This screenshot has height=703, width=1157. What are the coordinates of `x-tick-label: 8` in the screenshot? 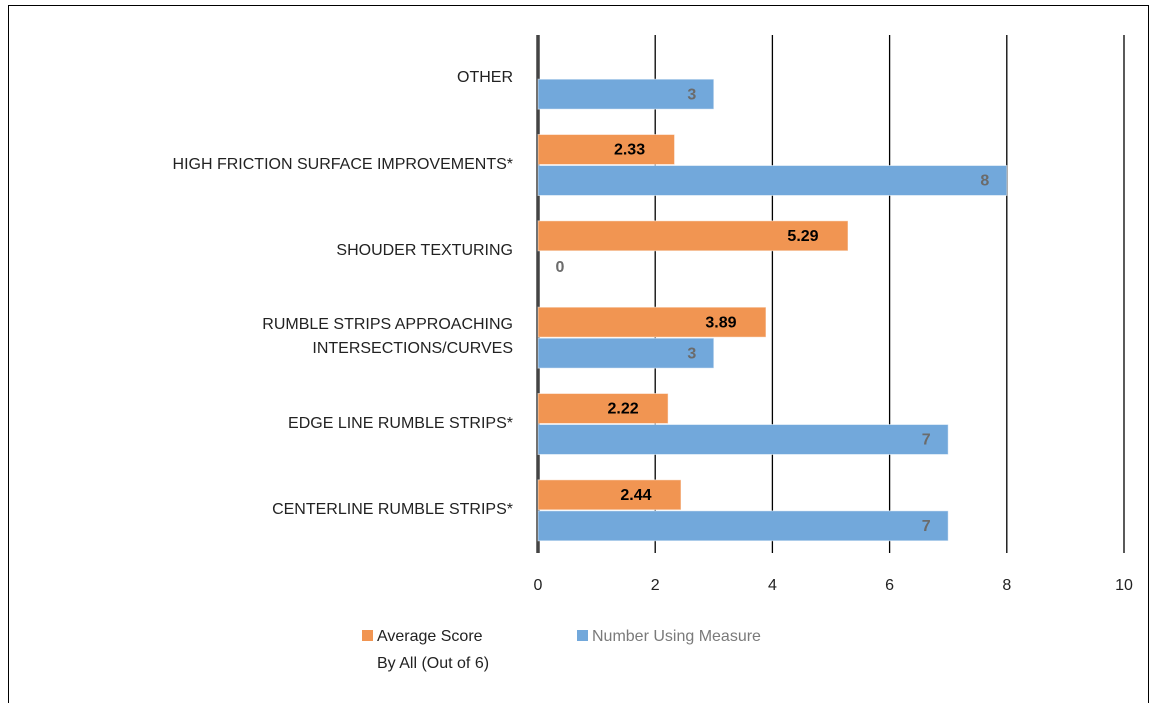 It's located at (1006, 585).